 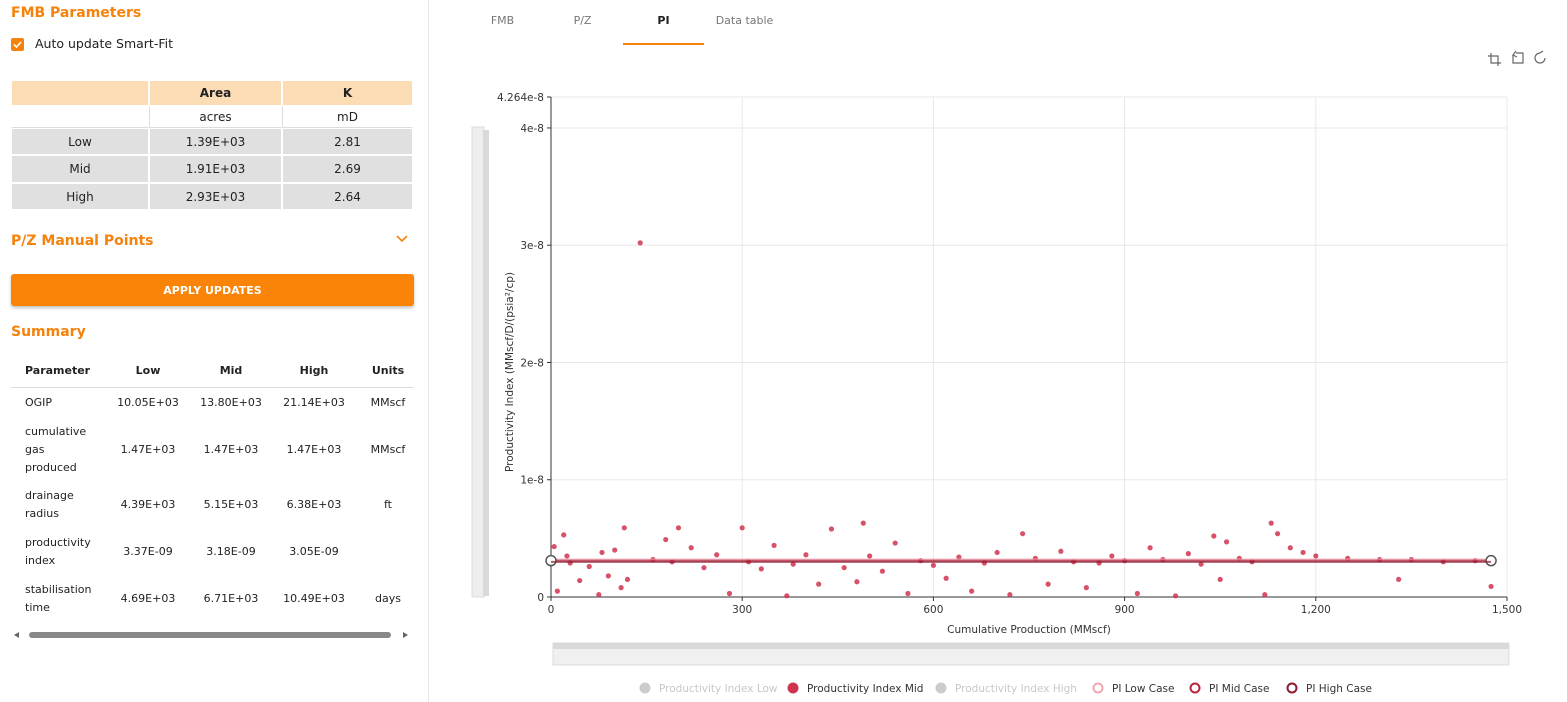 I want to click on table-cell: 2.64, so click(x=347, y=196).